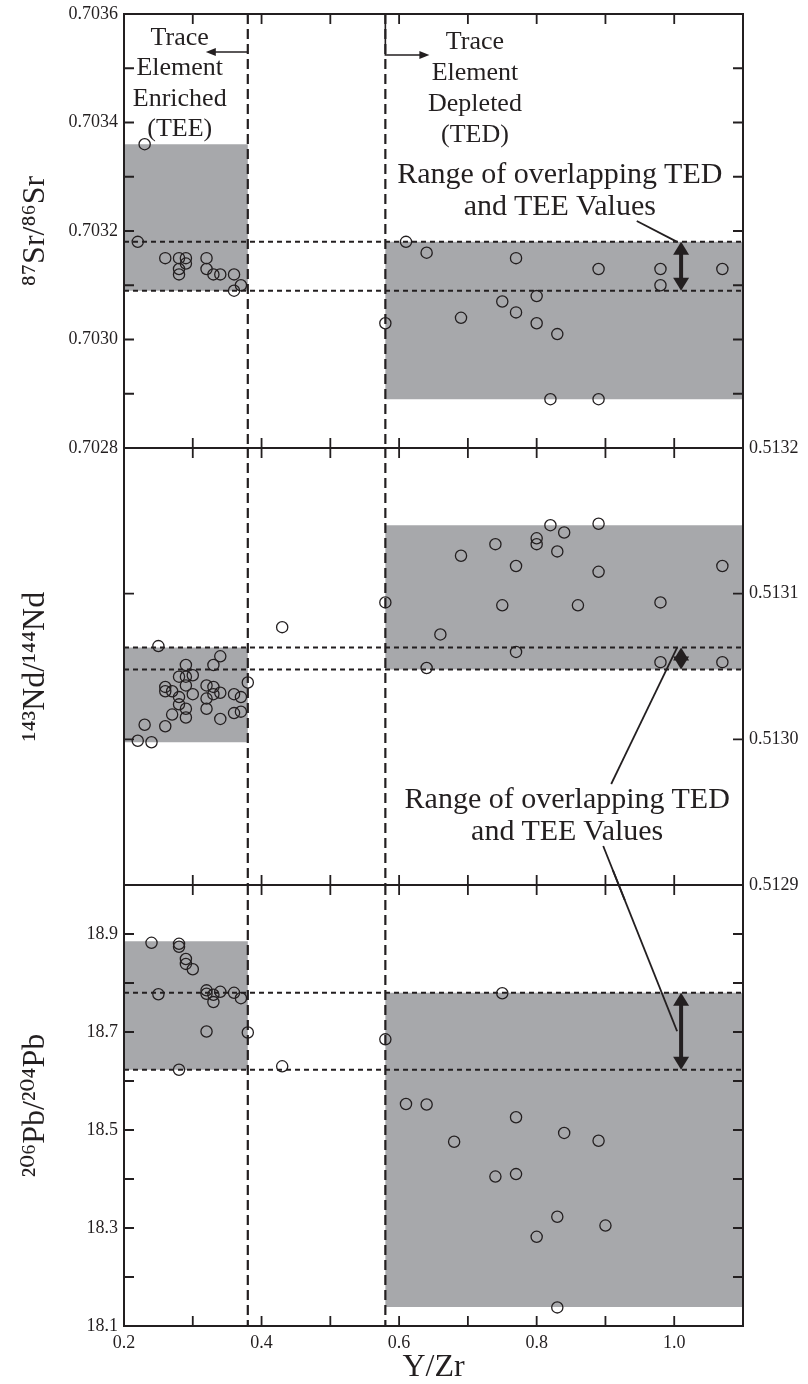 This screenshot has height=1384, width=808. I want to click on y-tick-label: 0.5132, so click(774, 446).